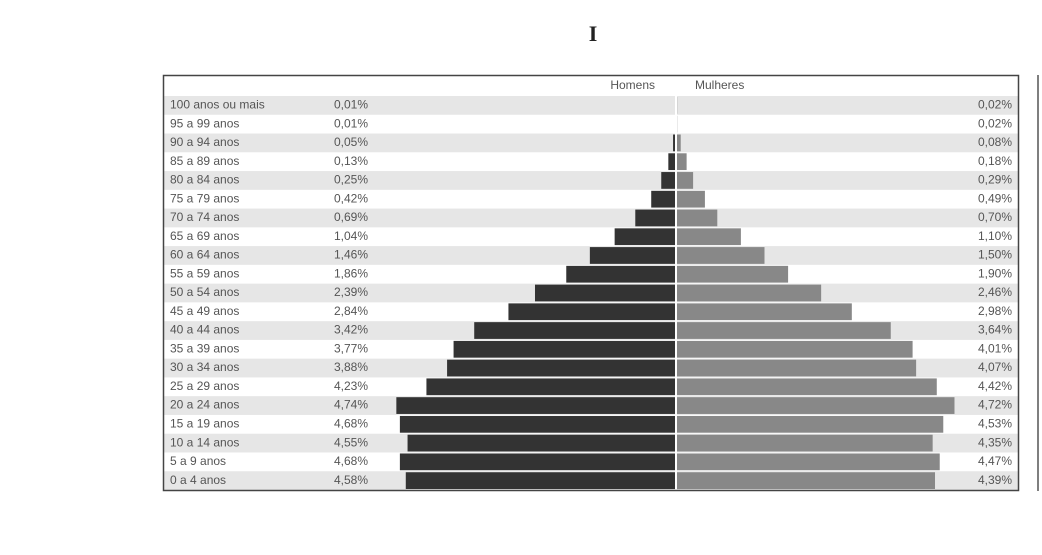  Describe the element at coordinates (204, 217) in the screenshot. I see `category-label: 70 a 74 anos` at that location.